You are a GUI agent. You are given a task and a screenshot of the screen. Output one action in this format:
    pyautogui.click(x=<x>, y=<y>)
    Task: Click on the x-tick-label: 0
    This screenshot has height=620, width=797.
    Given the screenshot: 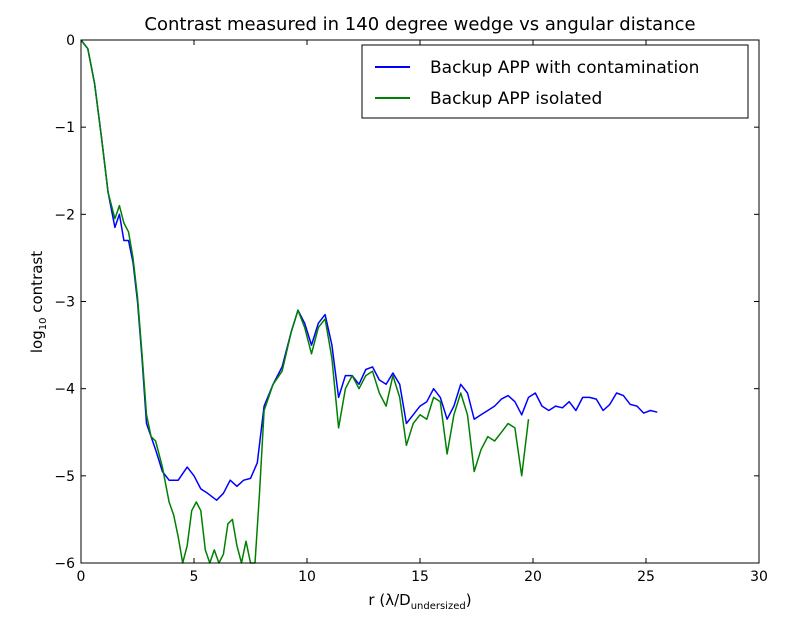 What is the action you would take?
    pyautogui.click(x=81, y=577)
    